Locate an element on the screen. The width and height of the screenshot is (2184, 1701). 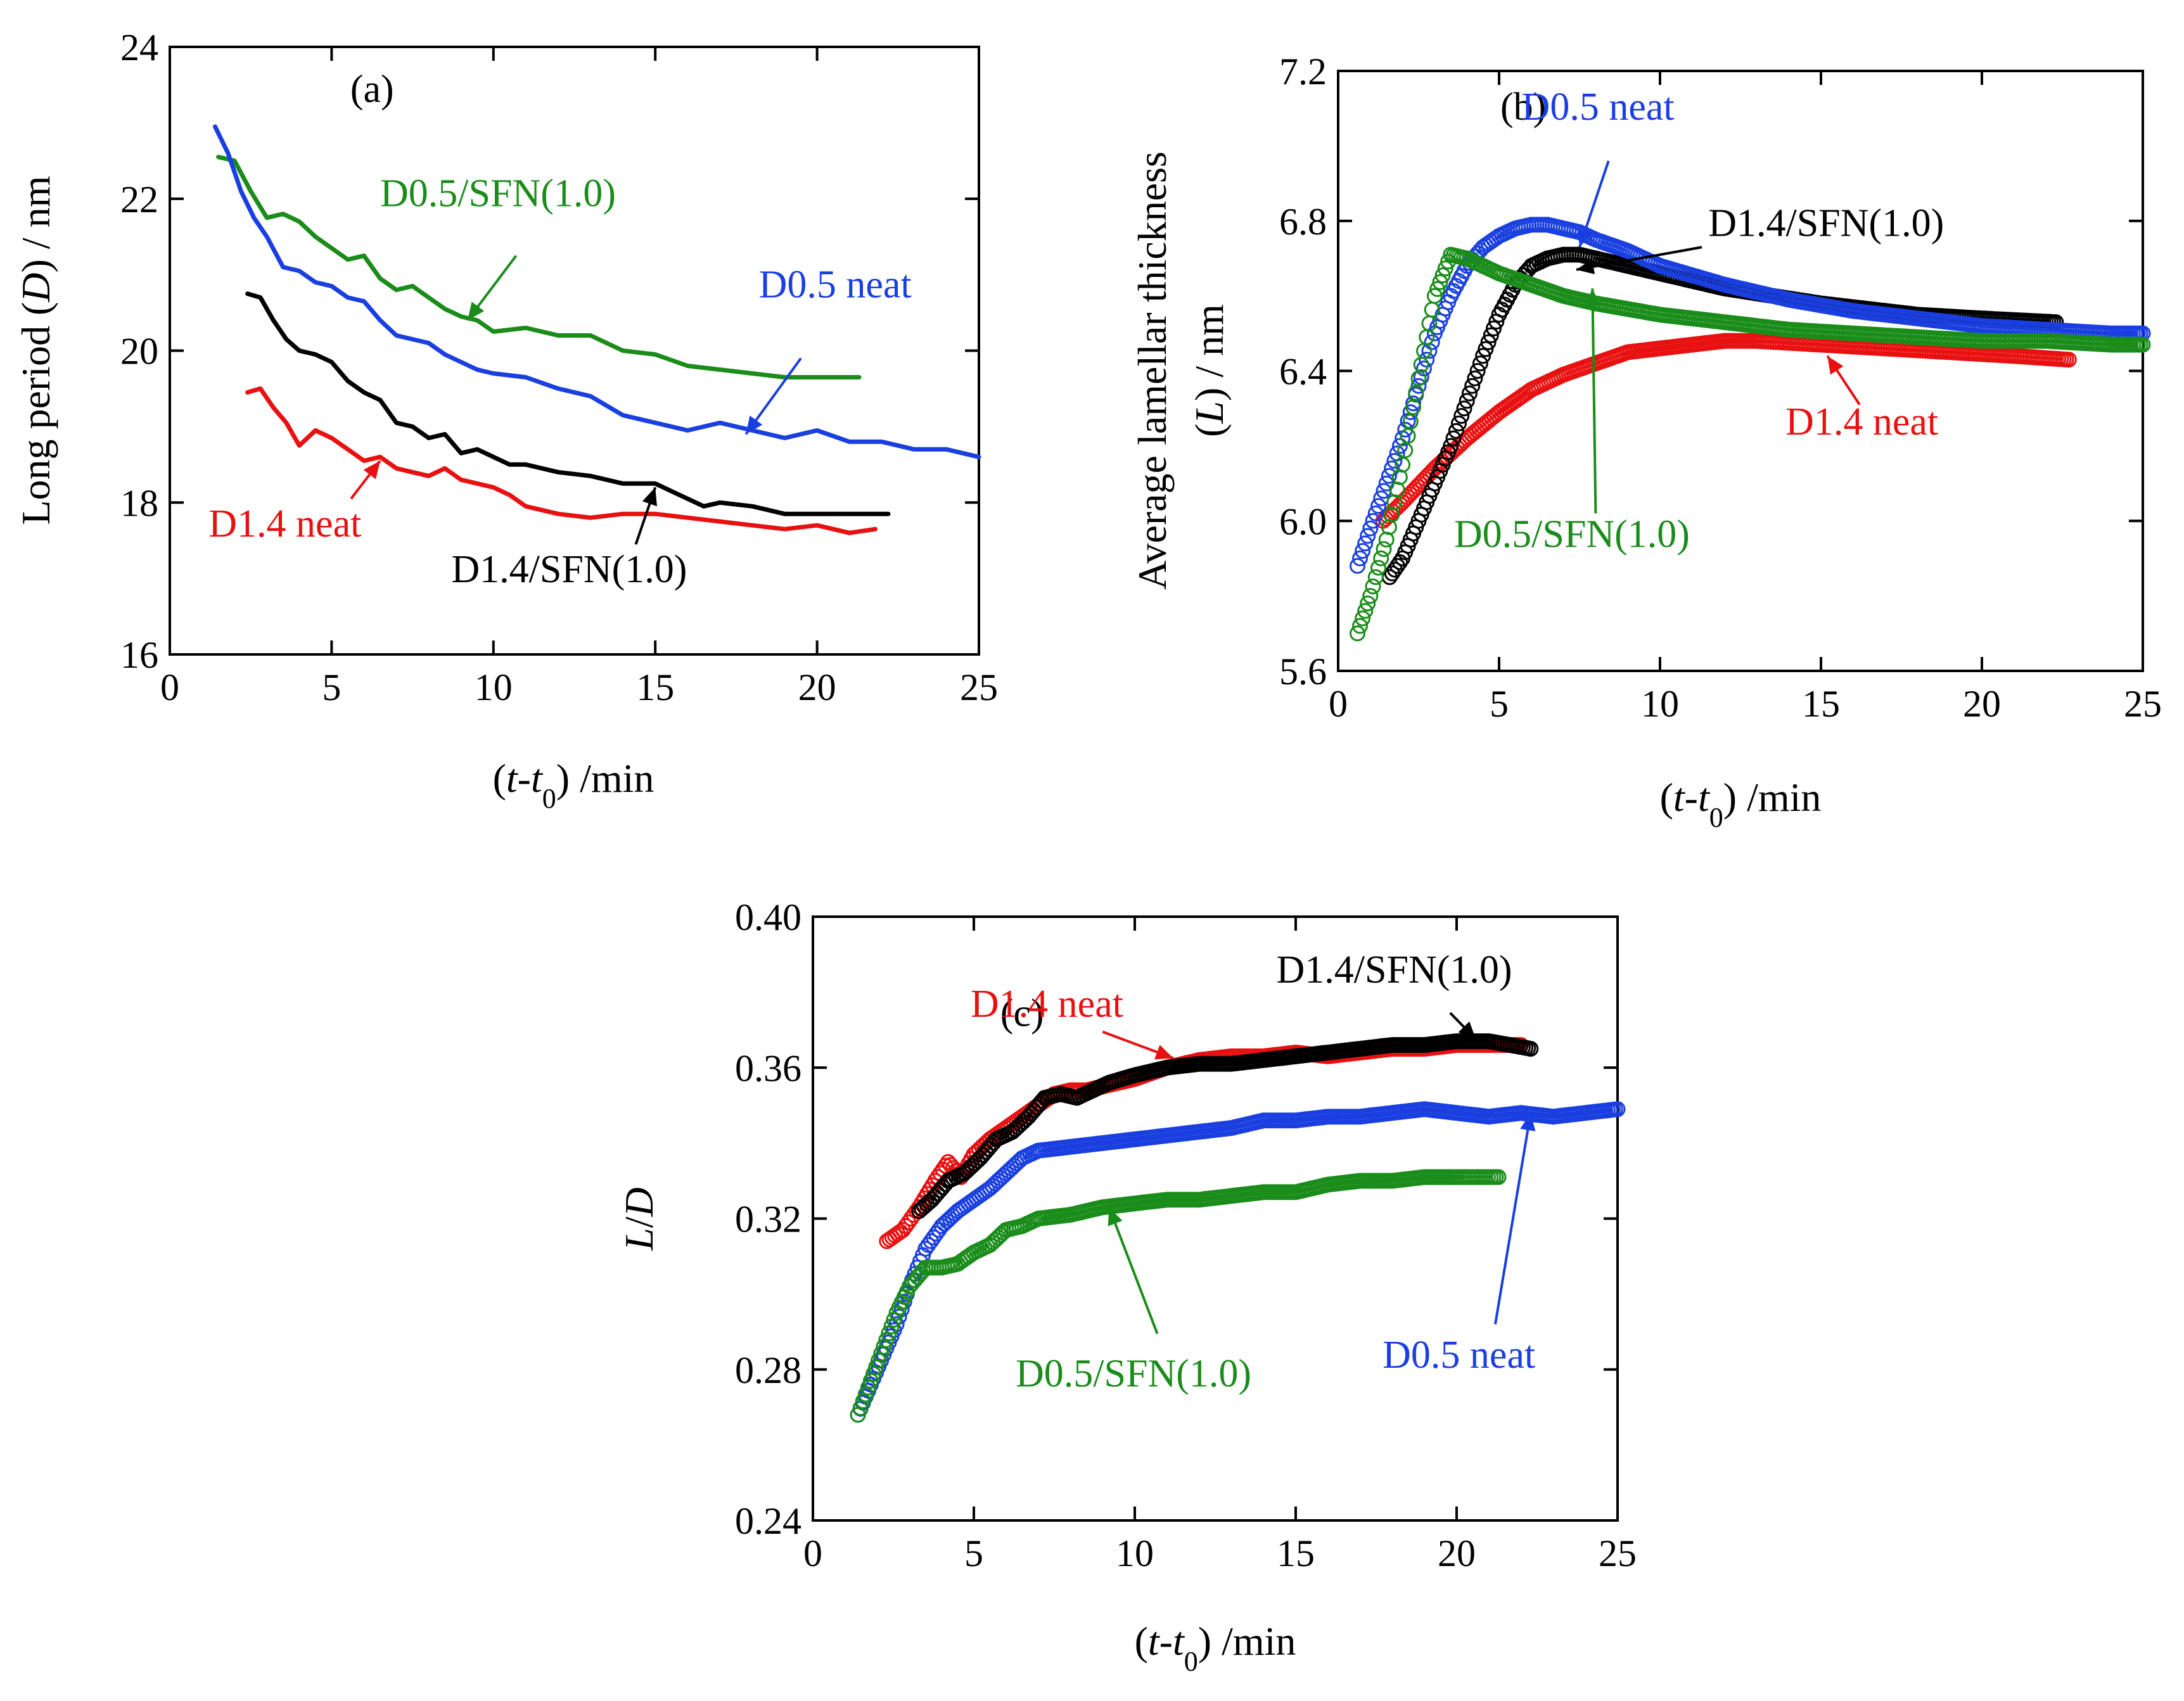
x-tick-label: 25 is located at coordinates (979, 687).